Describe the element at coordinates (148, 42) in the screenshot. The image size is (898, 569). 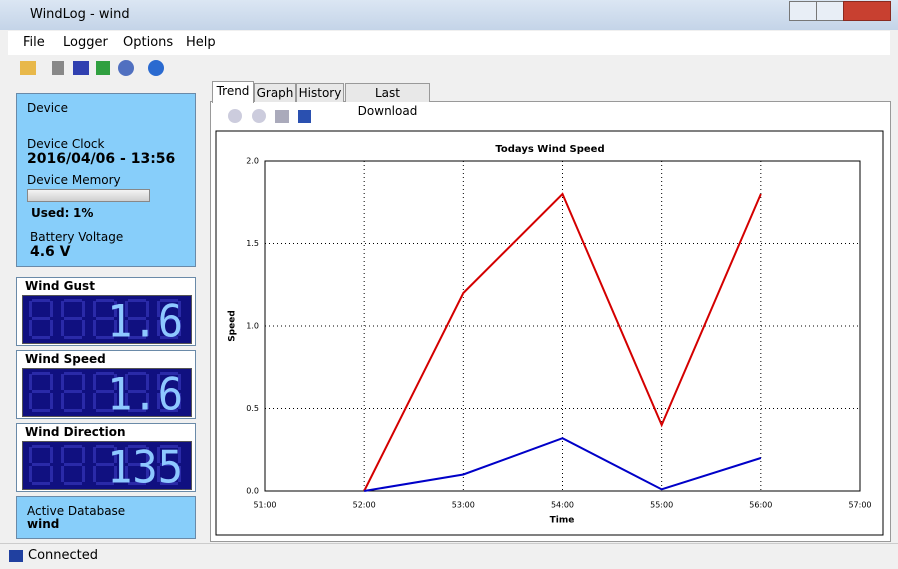
I see `menu-item: Options` at that location.